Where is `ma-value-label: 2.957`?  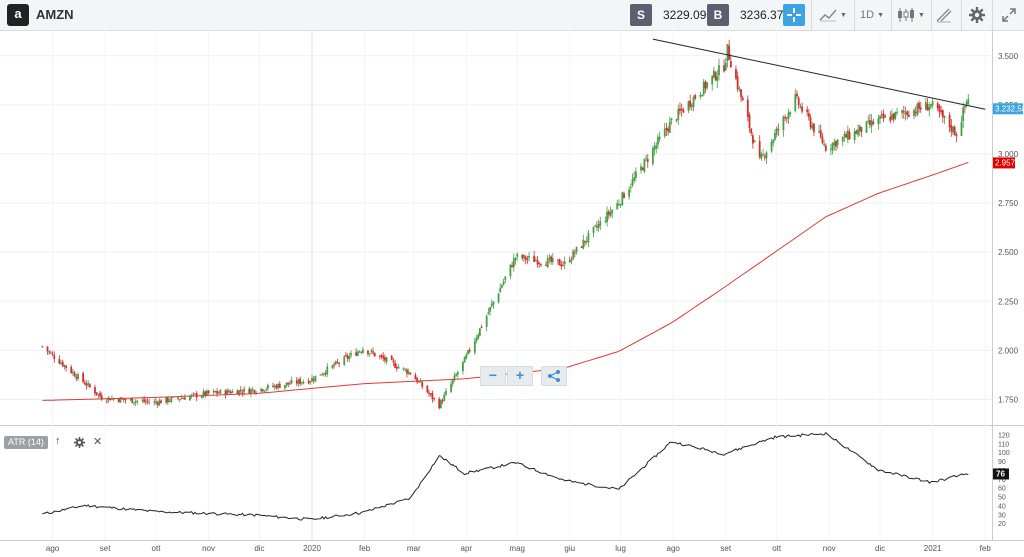
ma-value-label: 2.957 is located at coordinates (1005, 162).